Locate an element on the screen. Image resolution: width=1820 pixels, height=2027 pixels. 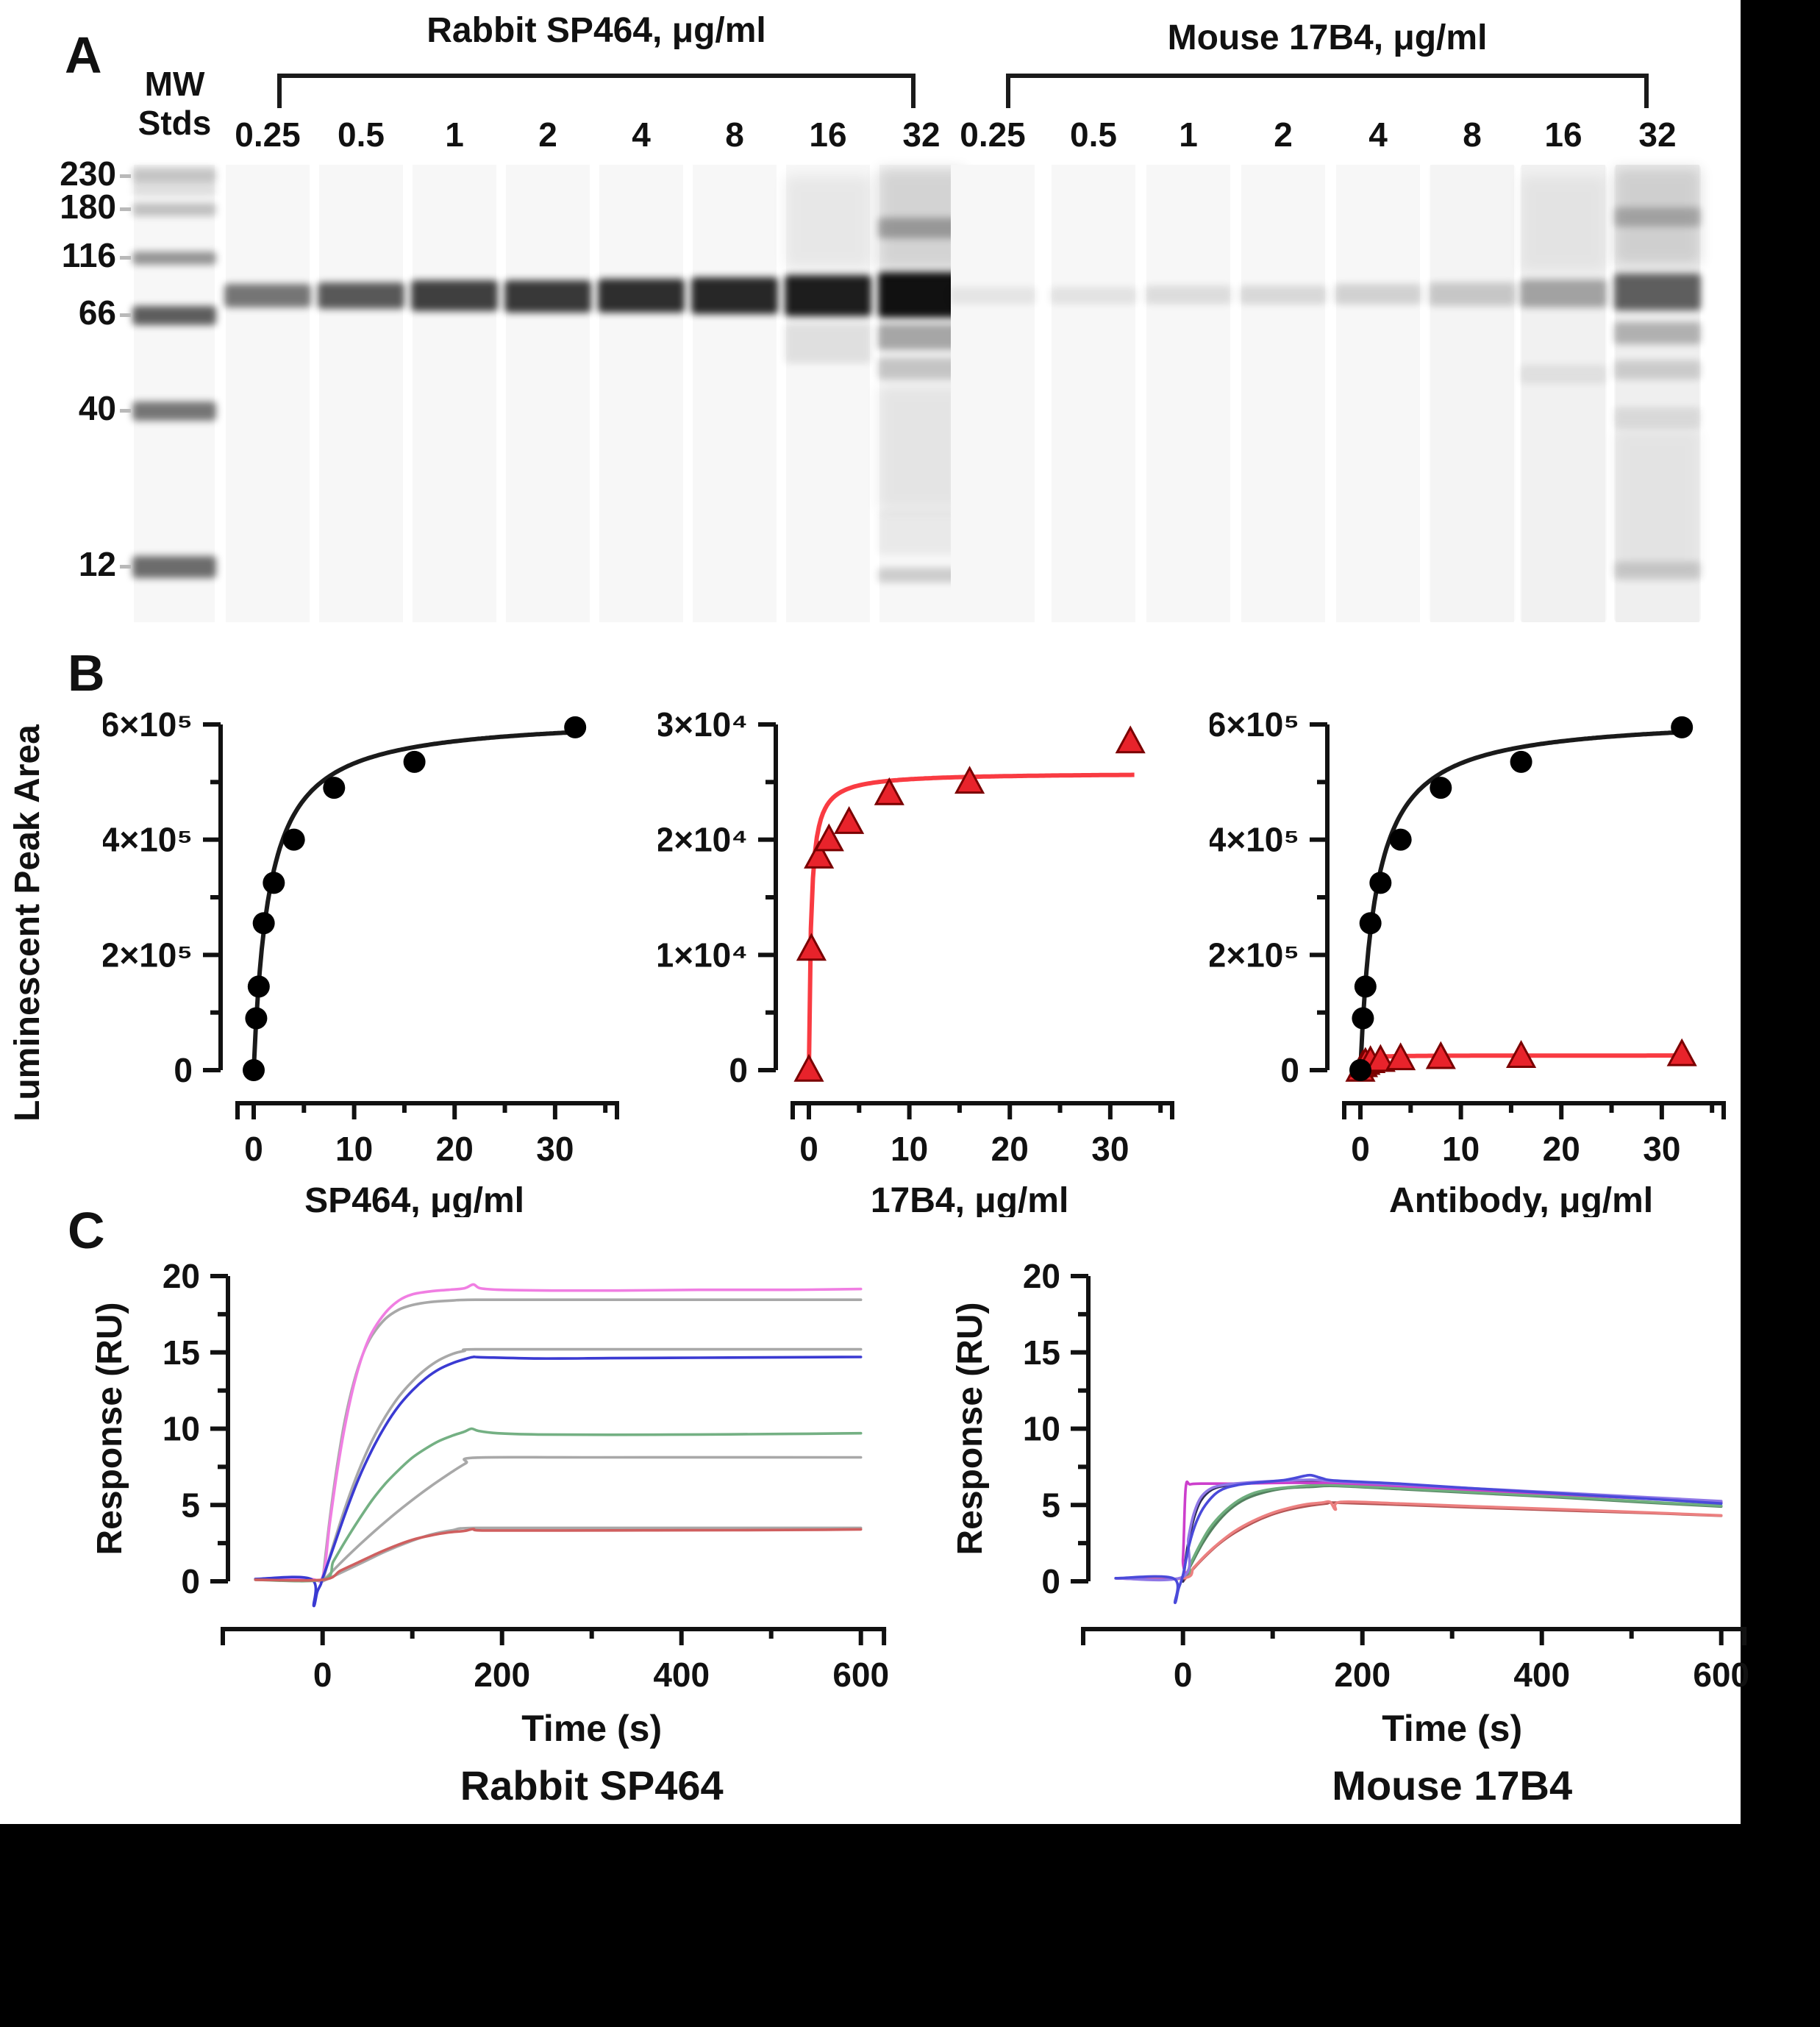
y-tick-label: 5 is located at coordinates (190, 1505).